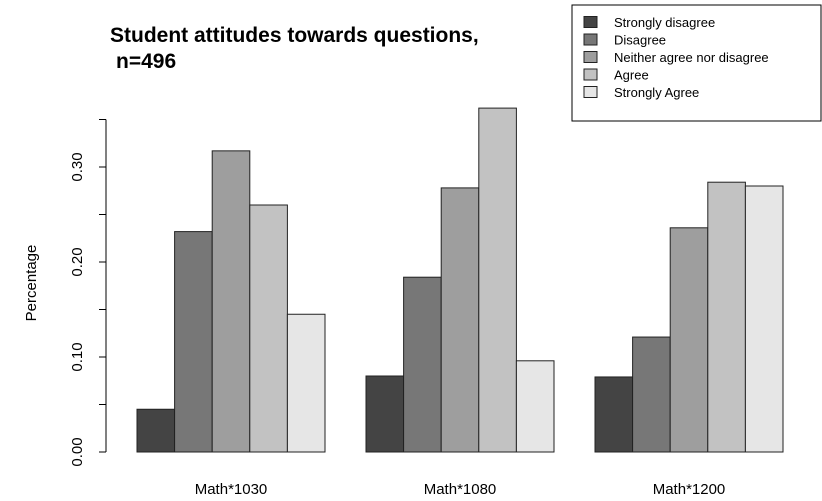  I want to click on legend-box, so click(696, 63).